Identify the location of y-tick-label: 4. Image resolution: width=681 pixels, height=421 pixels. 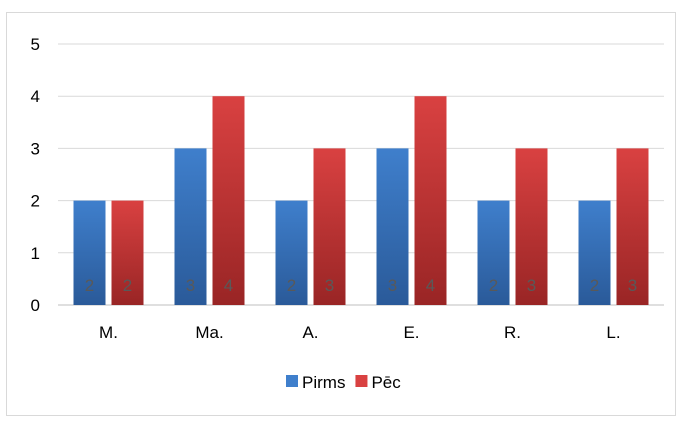
(35, 96).